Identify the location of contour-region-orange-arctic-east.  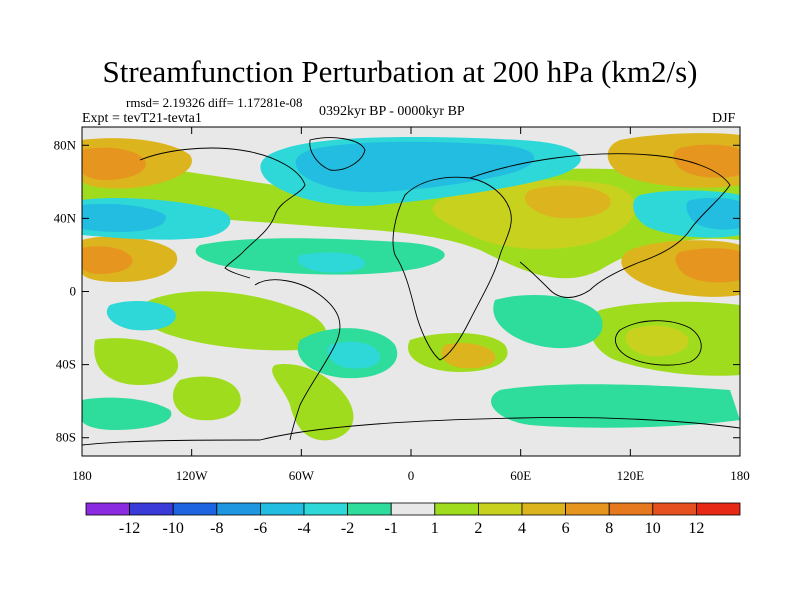
(706, 161).